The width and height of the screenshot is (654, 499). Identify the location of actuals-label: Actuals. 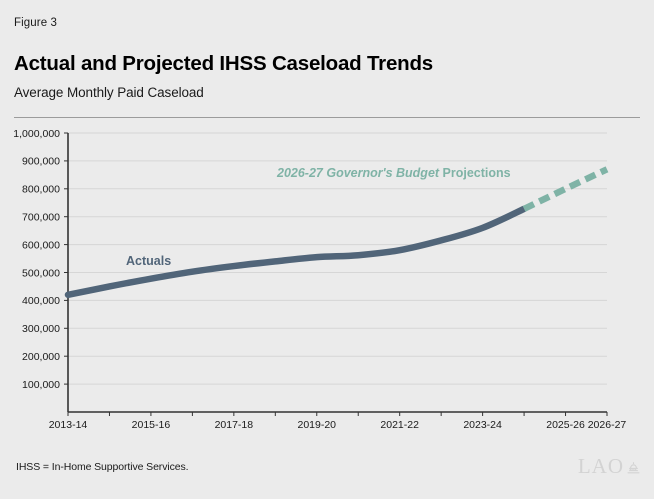
(148, 261).